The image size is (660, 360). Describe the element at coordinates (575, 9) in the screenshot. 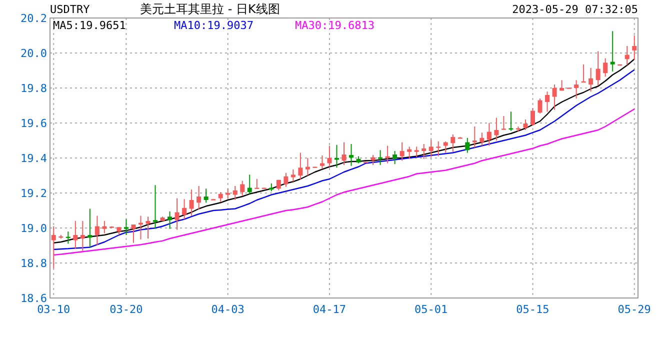

I see `text: 2023-05-29 07:32:05` at that location.